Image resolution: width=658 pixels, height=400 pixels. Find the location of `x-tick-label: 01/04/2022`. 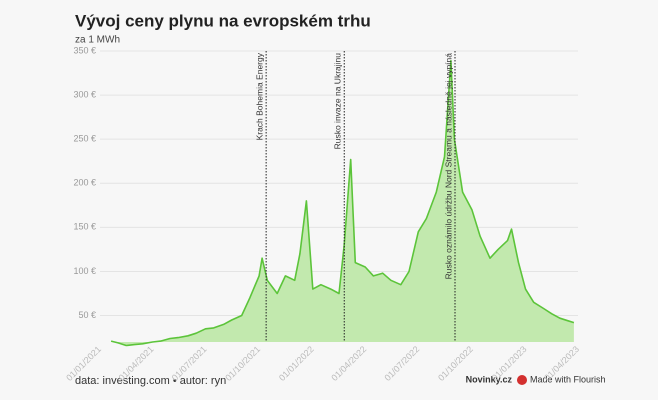

x-tick-label: 01/04/2022 is located at coordinates (348, 363).